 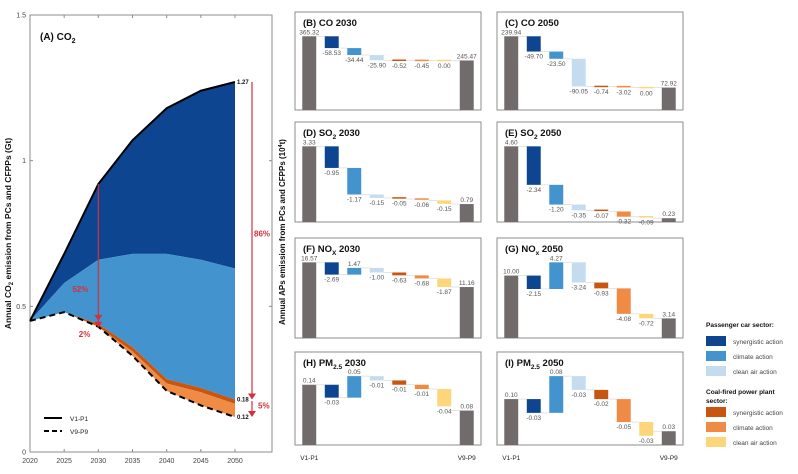 I want to click on bar-label: 1.47, so click(x=354, y=264).